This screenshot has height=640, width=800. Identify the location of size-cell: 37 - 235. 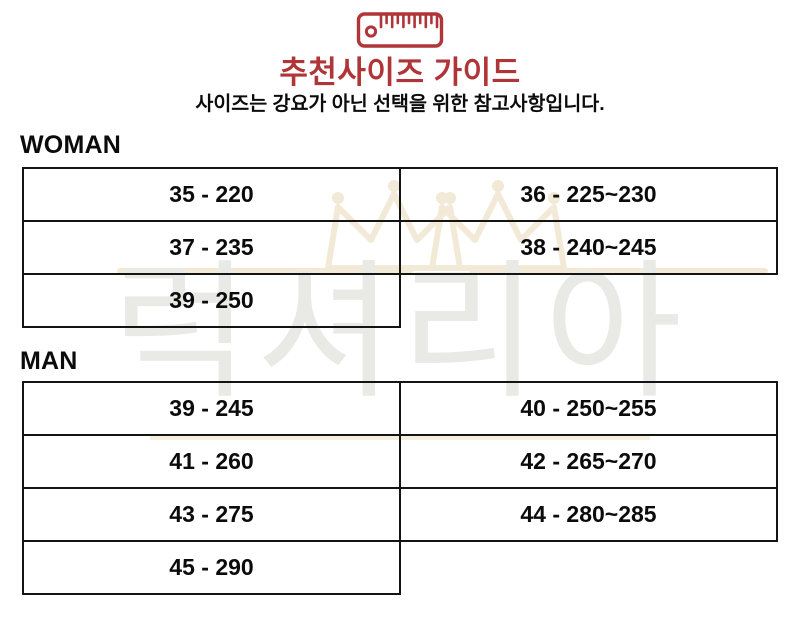
(211, 247).